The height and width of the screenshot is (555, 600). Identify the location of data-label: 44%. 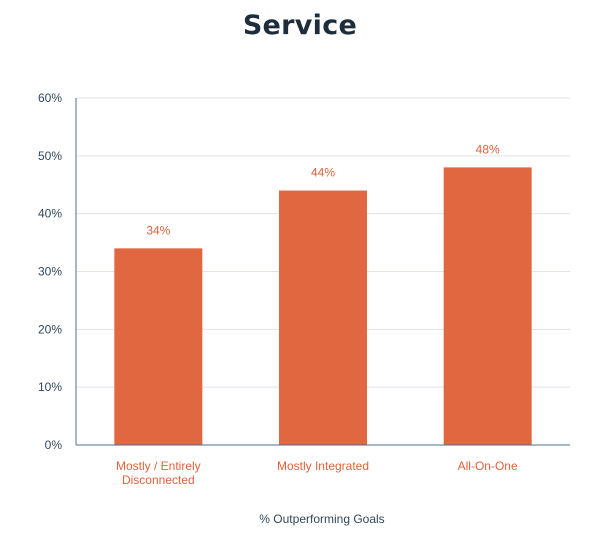
(323, 173).